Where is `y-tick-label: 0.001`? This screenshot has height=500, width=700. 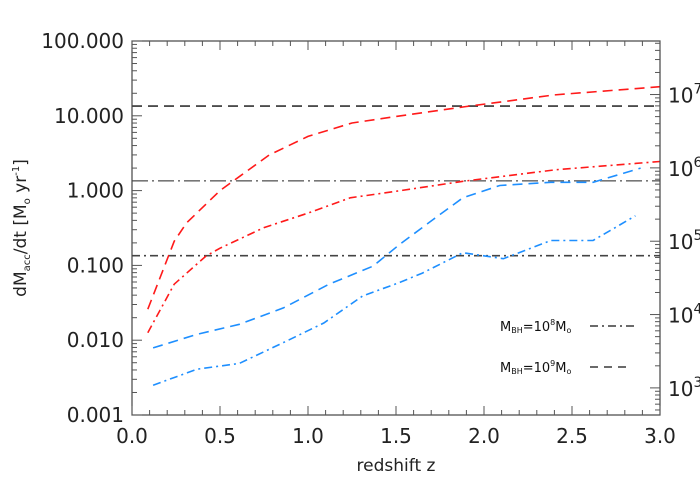 y-tick-label: 0.001 is located at coordinates (95, 415).